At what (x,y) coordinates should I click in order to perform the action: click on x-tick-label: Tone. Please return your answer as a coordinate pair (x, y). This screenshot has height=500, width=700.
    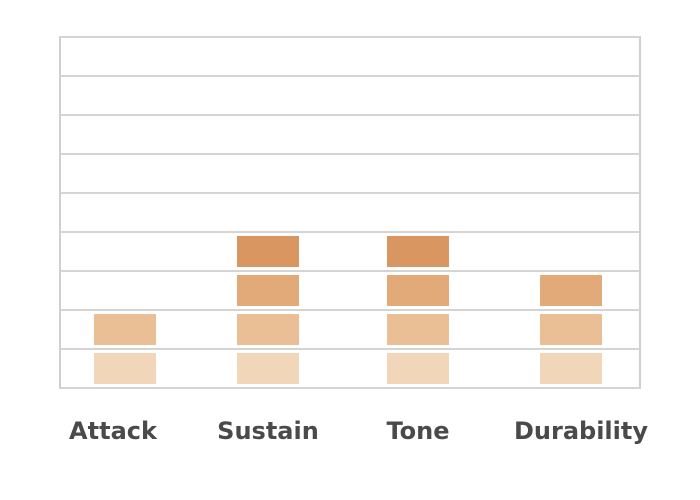
    Looking at the image, I should click on (417, 431).